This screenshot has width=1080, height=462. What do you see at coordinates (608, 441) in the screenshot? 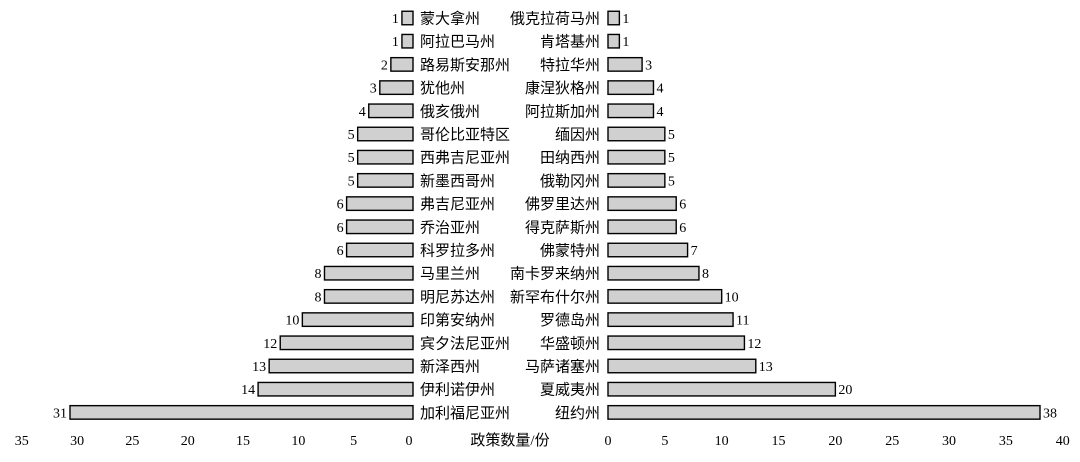
I see `right-tick-label: 0` at bounding box center [608, 441].